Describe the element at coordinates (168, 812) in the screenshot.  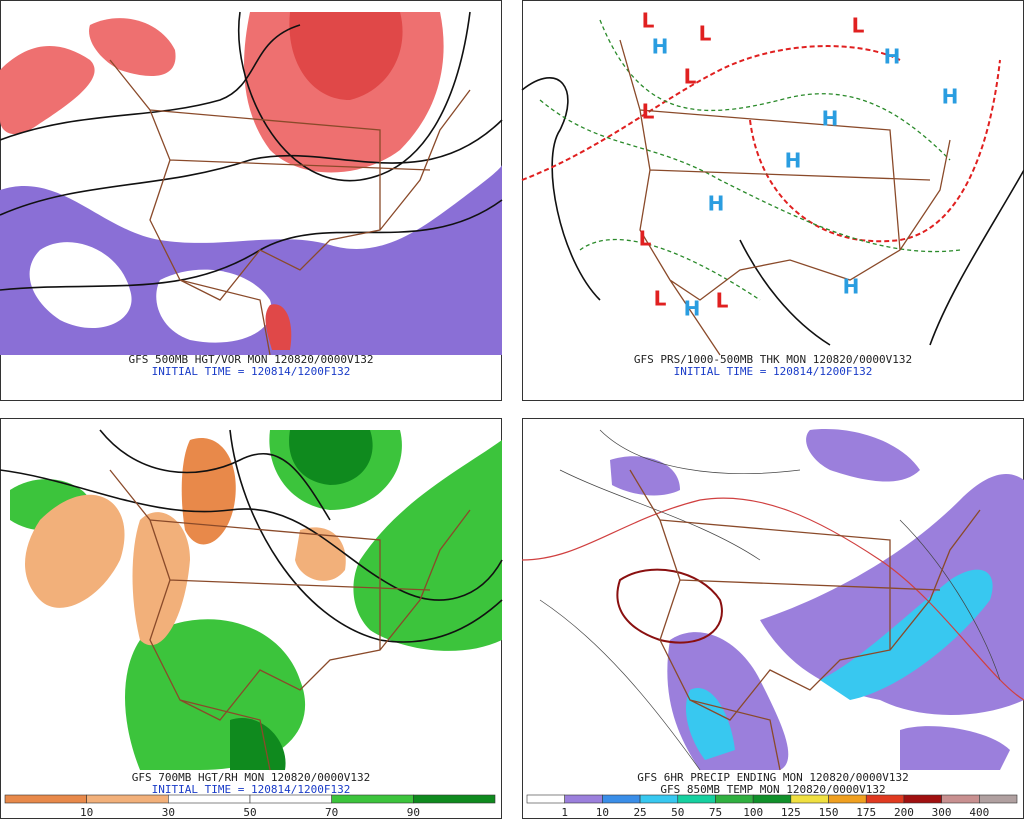
I see `colorbar-label: 30` at that location.